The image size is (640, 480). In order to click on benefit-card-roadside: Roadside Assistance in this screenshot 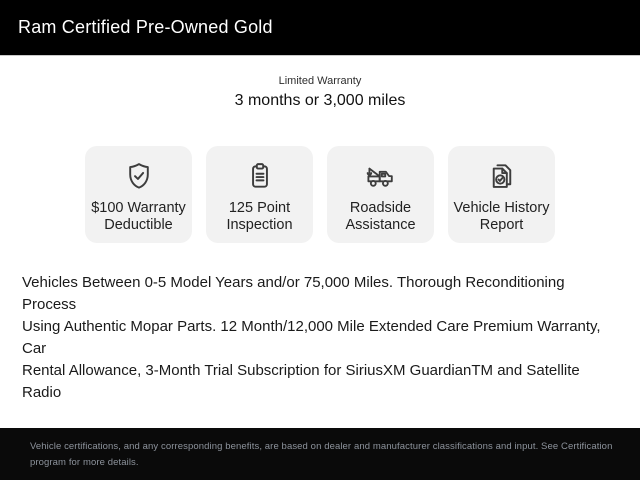, I will do `click(380, 194)`.